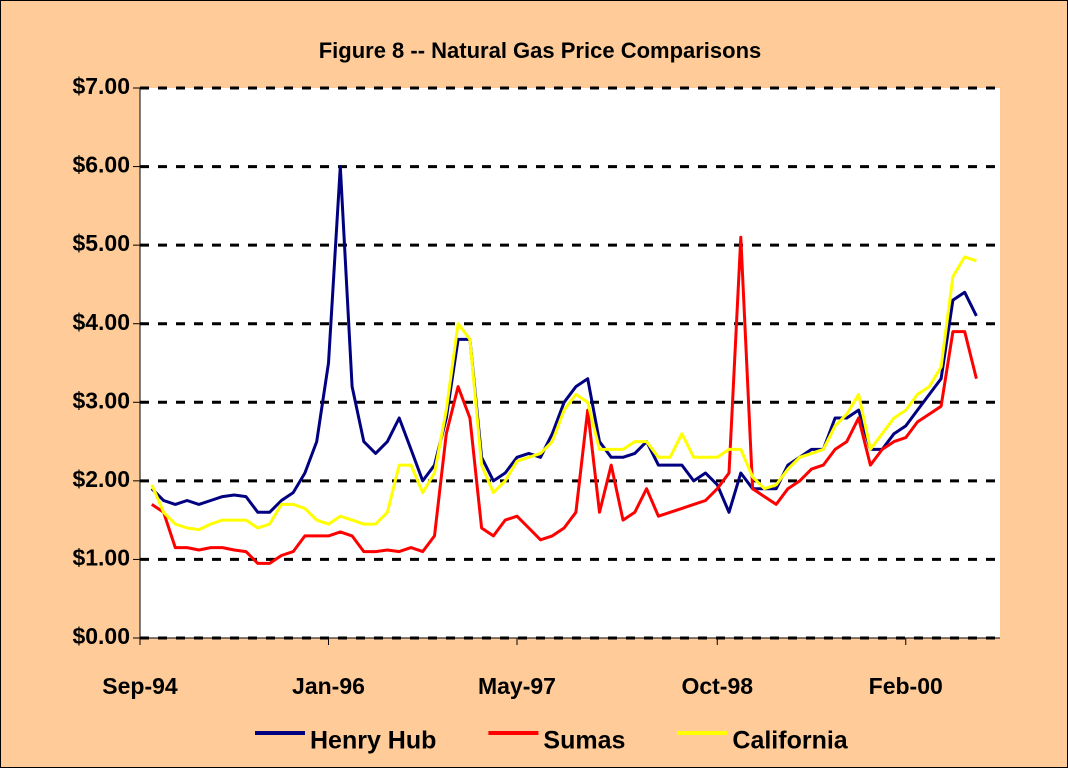 The image size is (1068, 768). Describe the element at coordinates (517, 686) in the screenshot. I see `x-tick-label: May-97` at that location.